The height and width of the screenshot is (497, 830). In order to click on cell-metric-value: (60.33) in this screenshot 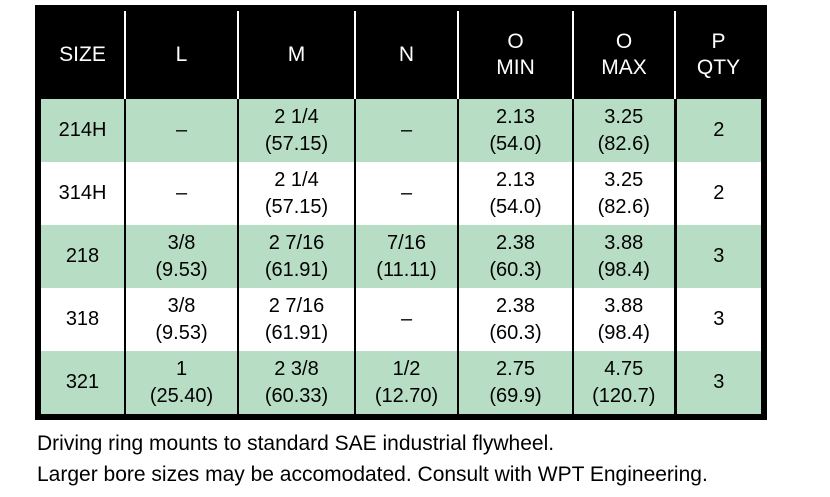, I will do `click(296, 395)`.